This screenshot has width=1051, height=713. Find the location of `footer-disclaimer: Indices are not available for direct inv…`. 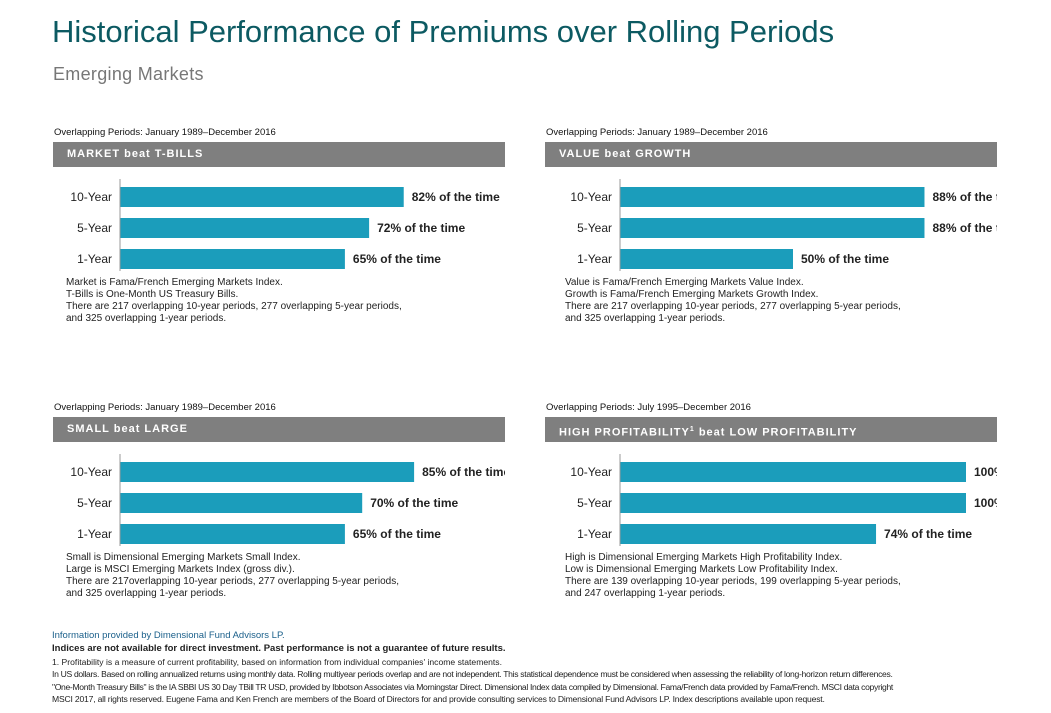

footer-disclaimer: Indices are not available for direct inv… is located at coordinates (279, 648).